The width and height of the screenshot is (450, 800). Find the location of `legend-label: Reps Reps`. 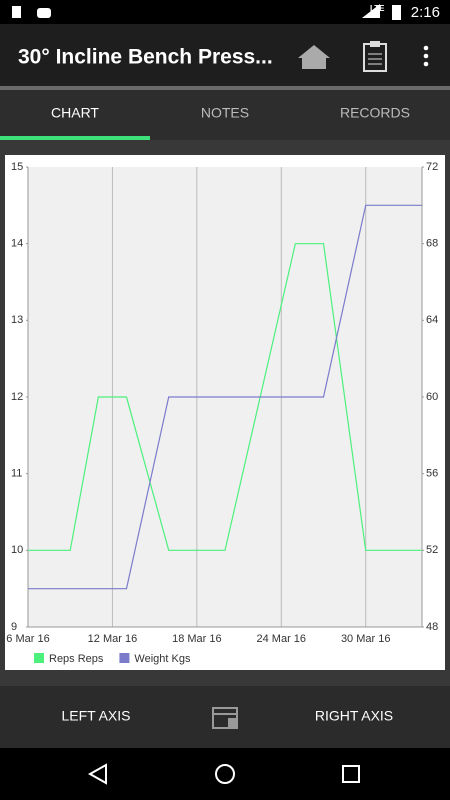

legend-label: Reps Reps is located at coordinates (76, 659).